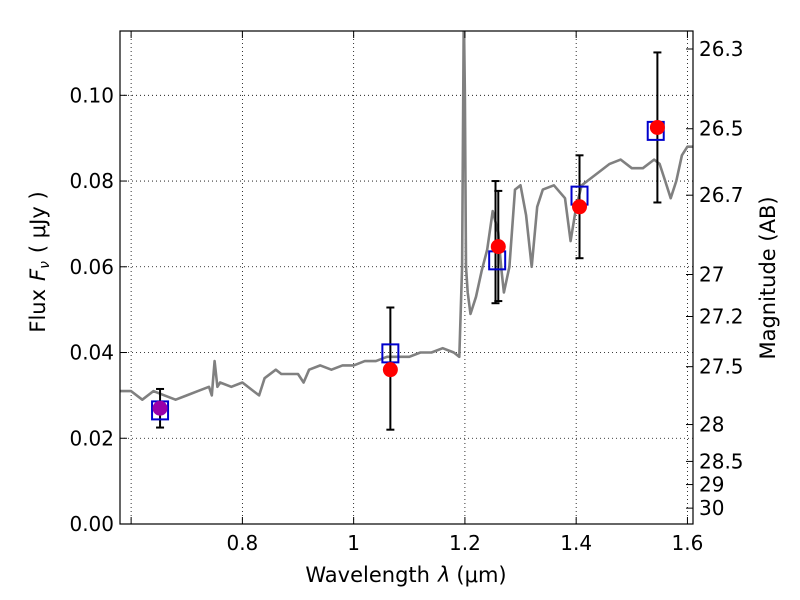 The height and width of the screenshot is (600, 800). I want to click on y-tick-label: 0.06, so click(91, 267).